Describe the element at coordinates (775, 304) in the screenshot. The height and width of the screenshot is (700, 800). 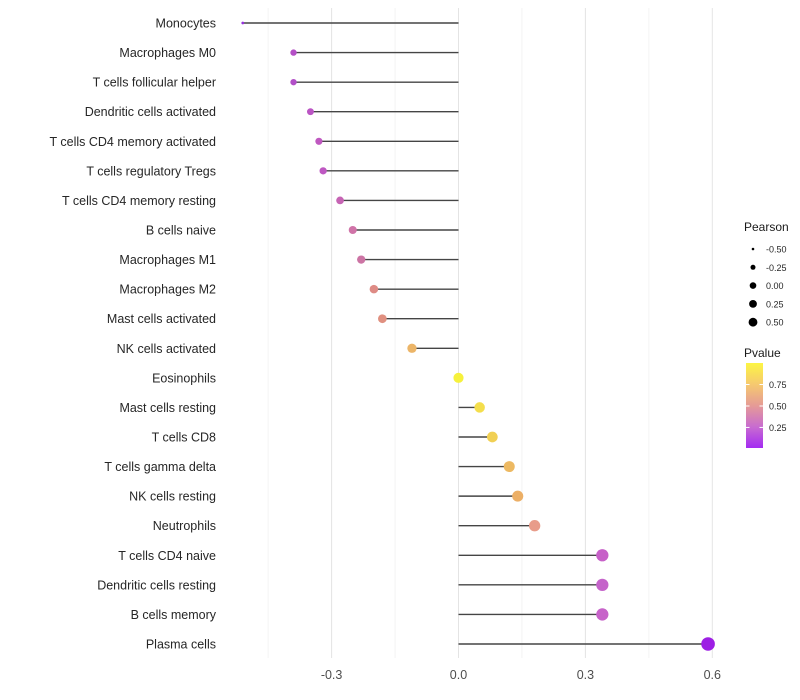
I see `size-legend-label: 0.25` at that location.